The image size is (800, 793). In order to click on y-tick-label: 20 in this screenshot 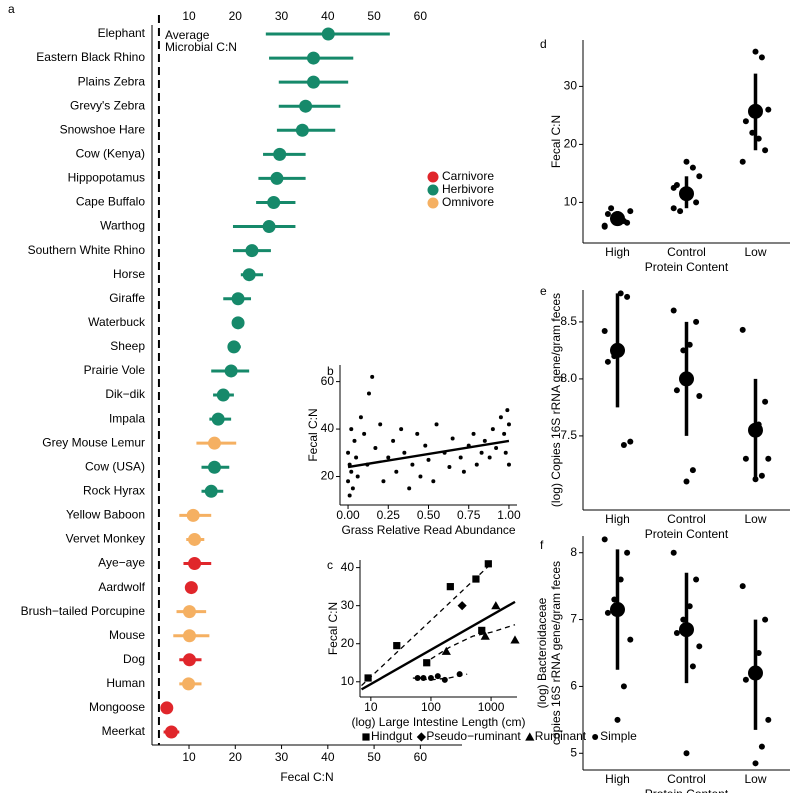, I will do `click(571, 144)`.